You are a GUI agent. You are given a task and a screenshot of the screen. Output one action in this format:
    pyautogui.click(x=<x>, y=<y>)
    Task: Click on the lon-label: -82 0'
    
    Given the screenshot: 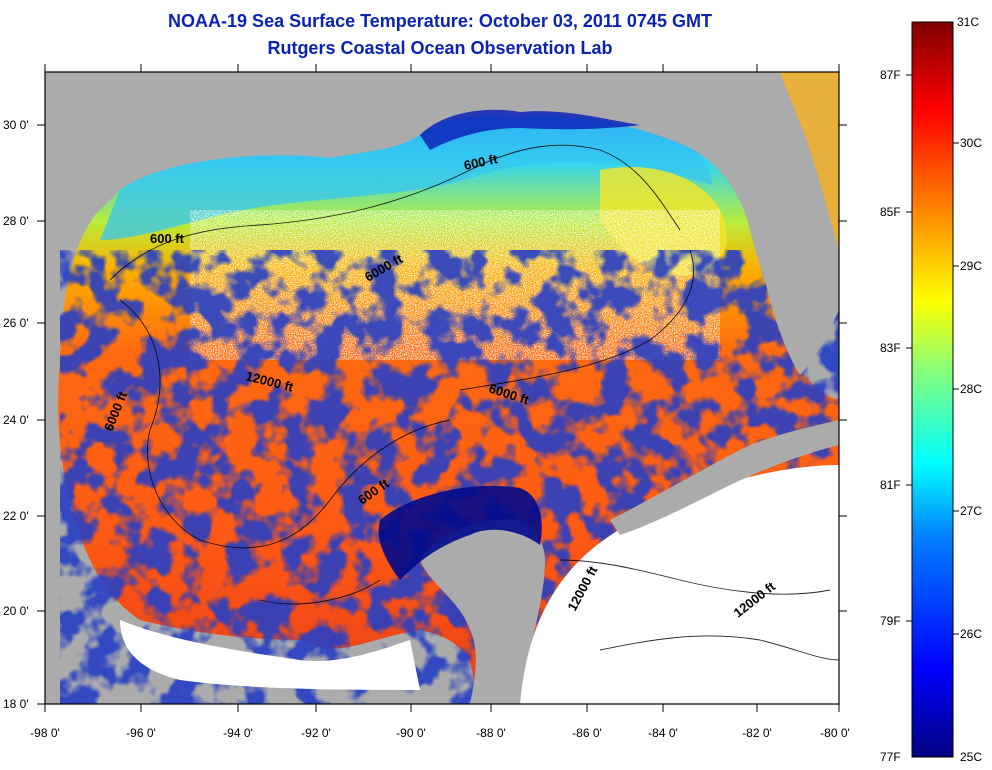 What is the action you would take?
    pyautogui.click(x=757, y=733)
    